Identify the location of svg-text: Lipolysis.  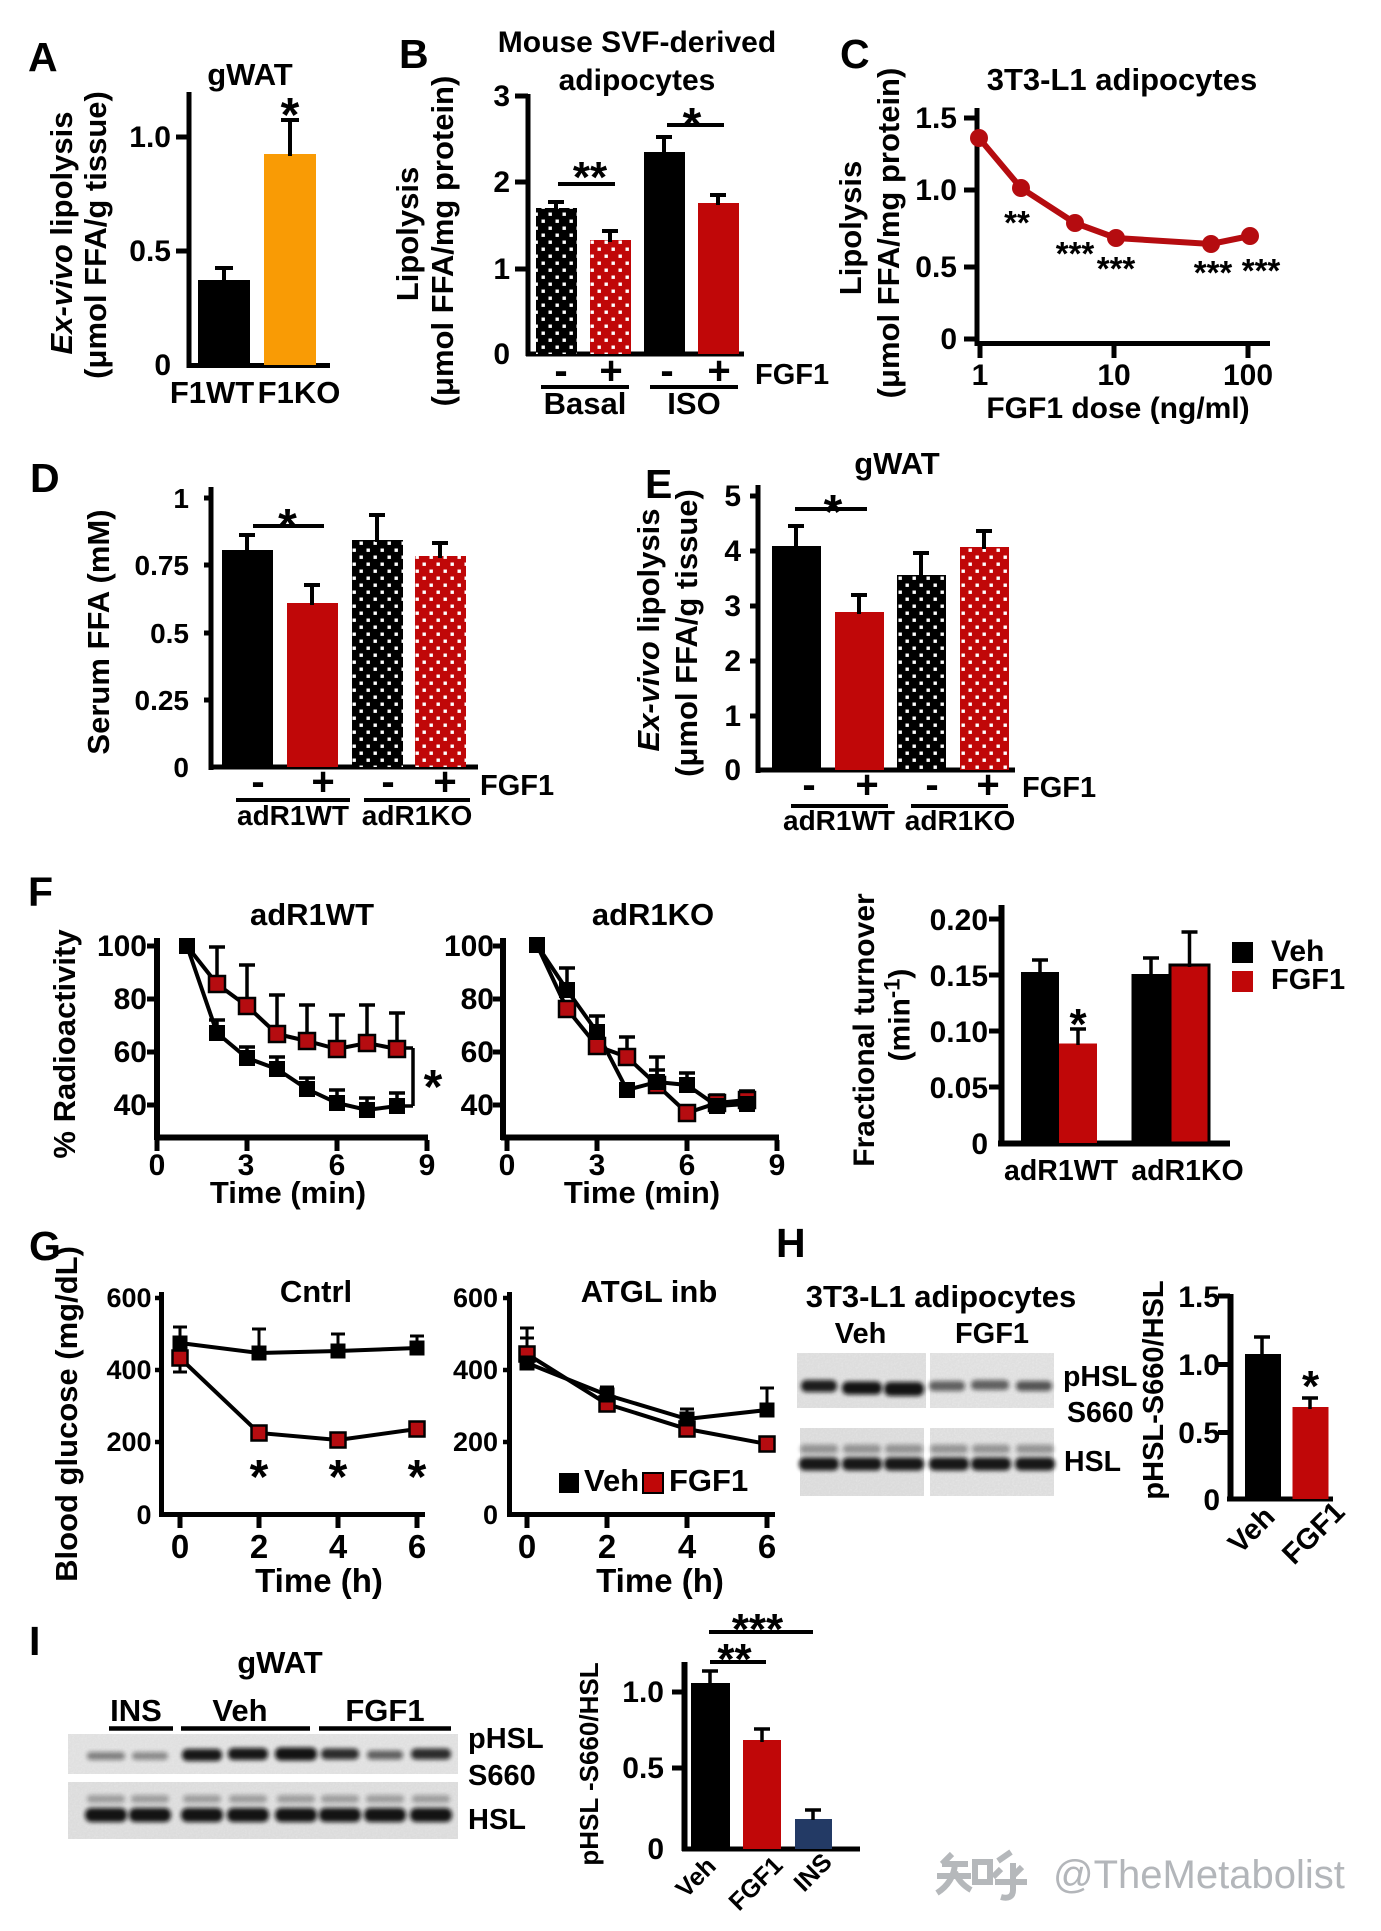
(407, 234).